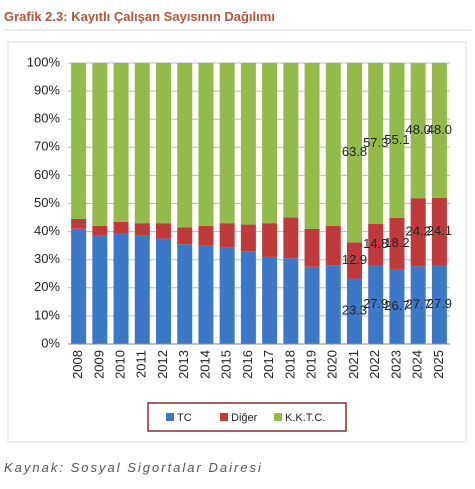  What do you see at coordinates (183, 364) in the screenshot?
I see `x-tick-label: 2013` at bounding box center [183, 364].